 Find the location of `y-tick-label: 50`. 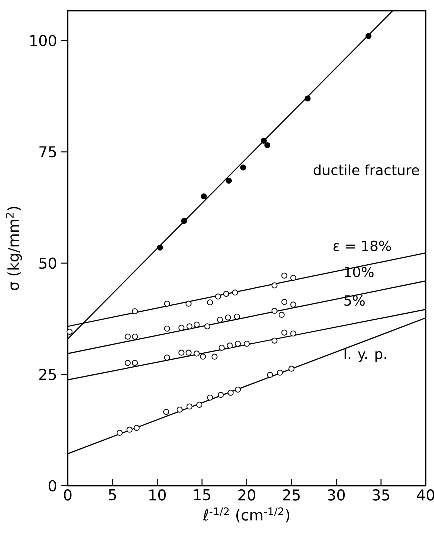

y-tick-label: 50 is located at coordinates (48, 264).